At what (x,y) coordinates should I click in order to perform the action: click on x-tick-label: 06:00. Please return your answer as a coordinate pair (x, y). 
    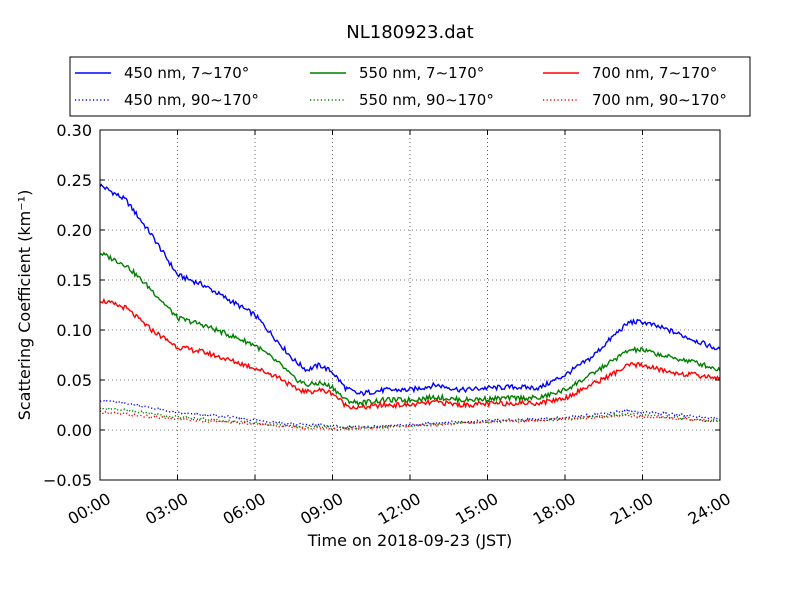
    Looking at the image, I should click on (244, 509).